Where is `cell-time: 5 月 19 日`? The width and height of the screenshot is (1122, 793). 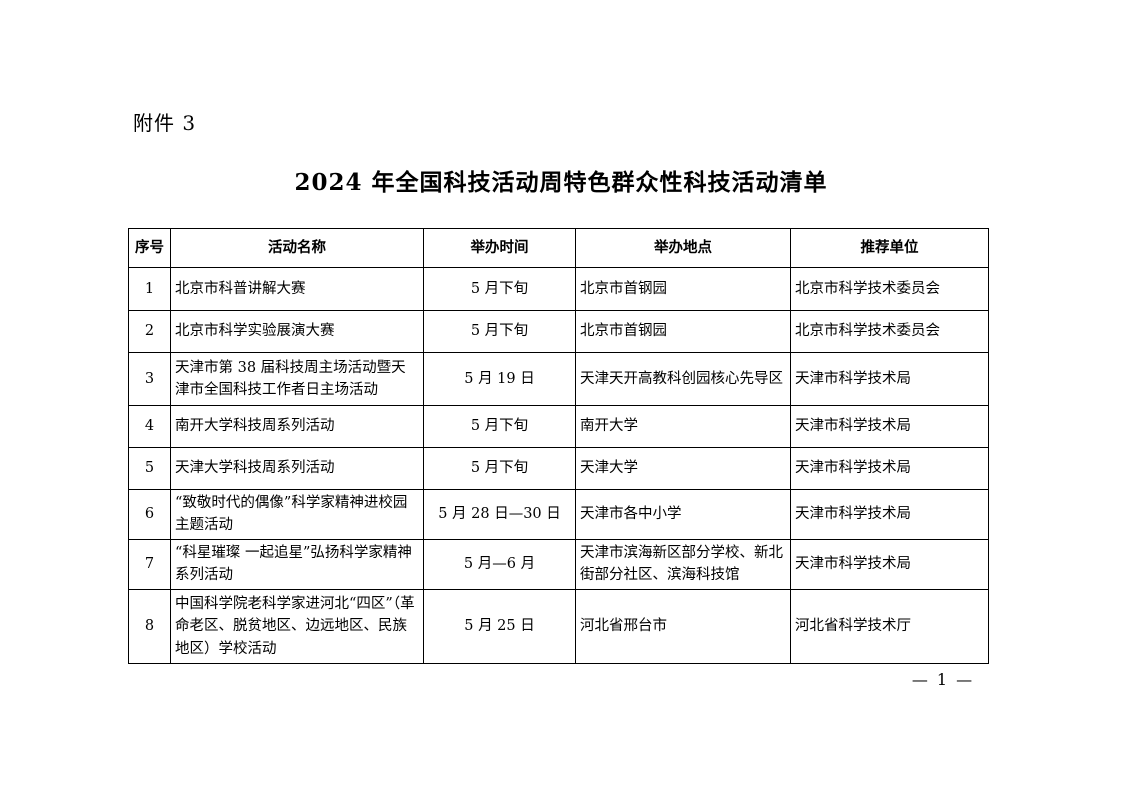 cell-time: 5 月 19 日 is located at coordinates (499, 379).